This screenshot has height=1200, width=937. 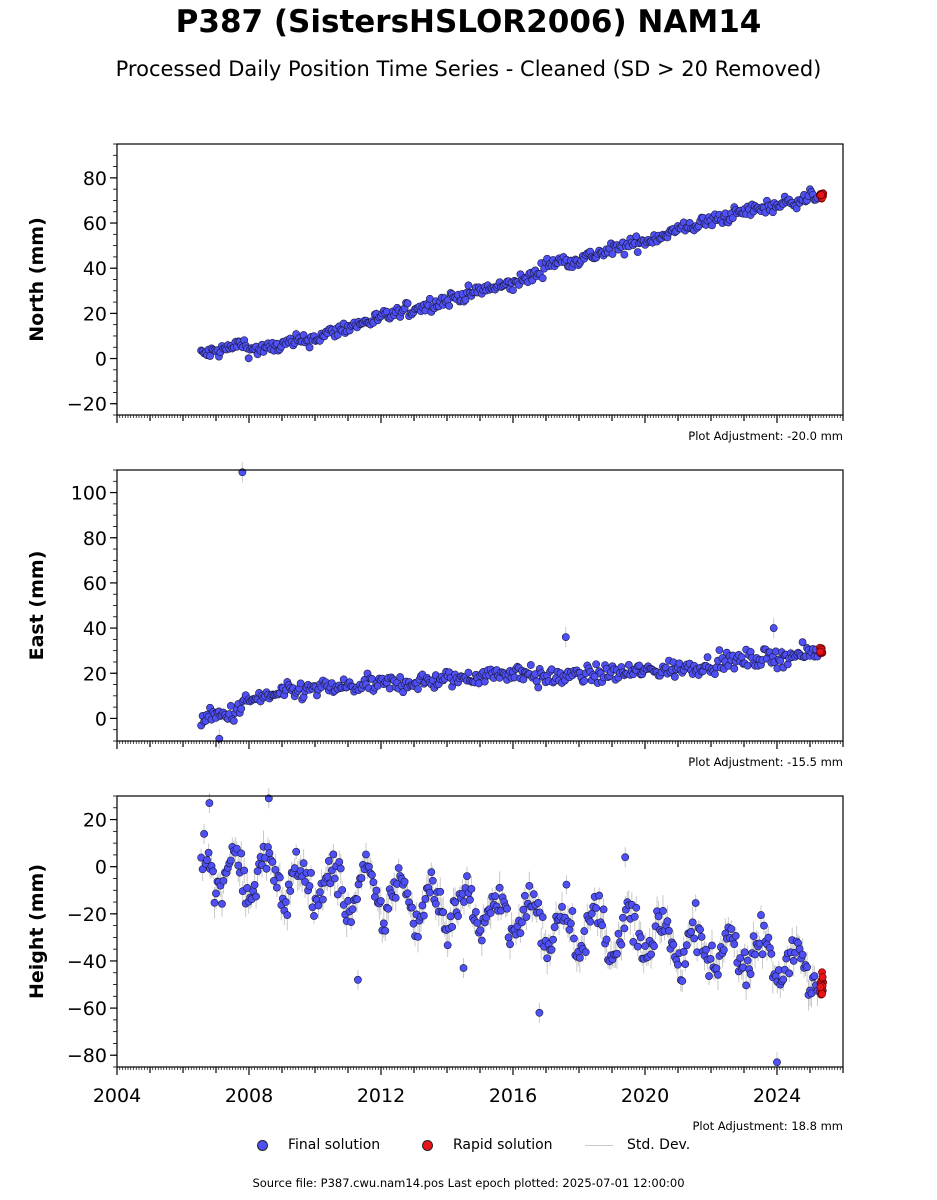 What do you see at coordinates (767, 1126) in the screenshot?
I see `plot-adjustment-note: Plot Adjustment: 18.8 mm` at bounding box center [767, 1126].